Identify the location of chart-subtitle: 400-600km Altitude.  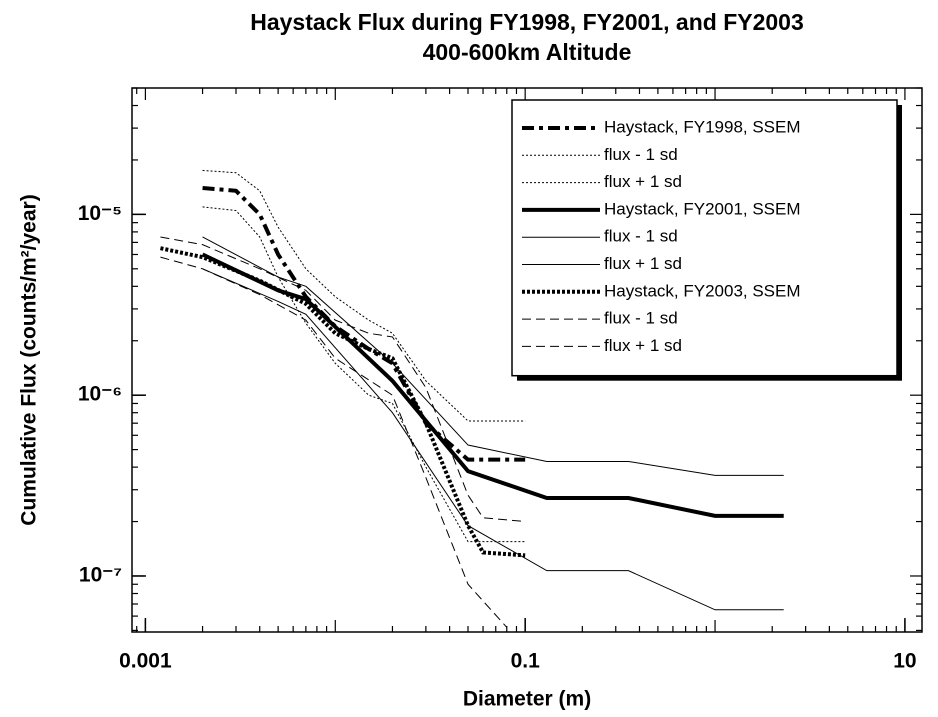
(527, 52).